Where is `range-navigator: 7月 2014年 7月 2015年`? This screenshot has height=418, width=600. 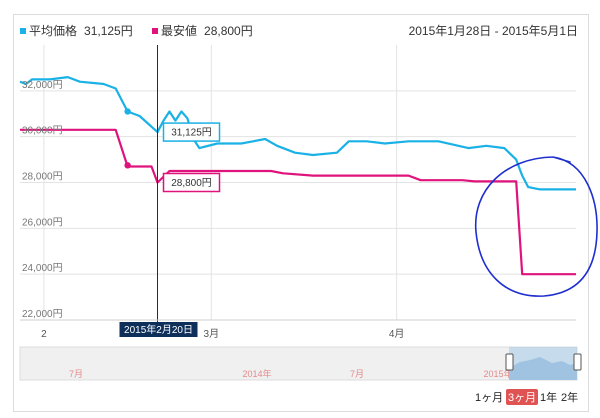 range-navigator: 7月 2014年 7月 2015年 is located at coordinates (300, 363).